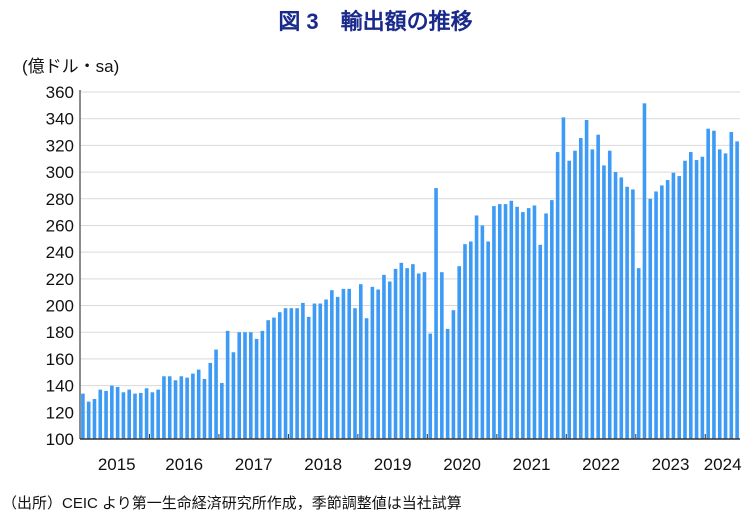 The image size is (751, 519). Describe the element at coordinates (60, 386) in the screenshot. I see `y-tick-label: 140` at that location.